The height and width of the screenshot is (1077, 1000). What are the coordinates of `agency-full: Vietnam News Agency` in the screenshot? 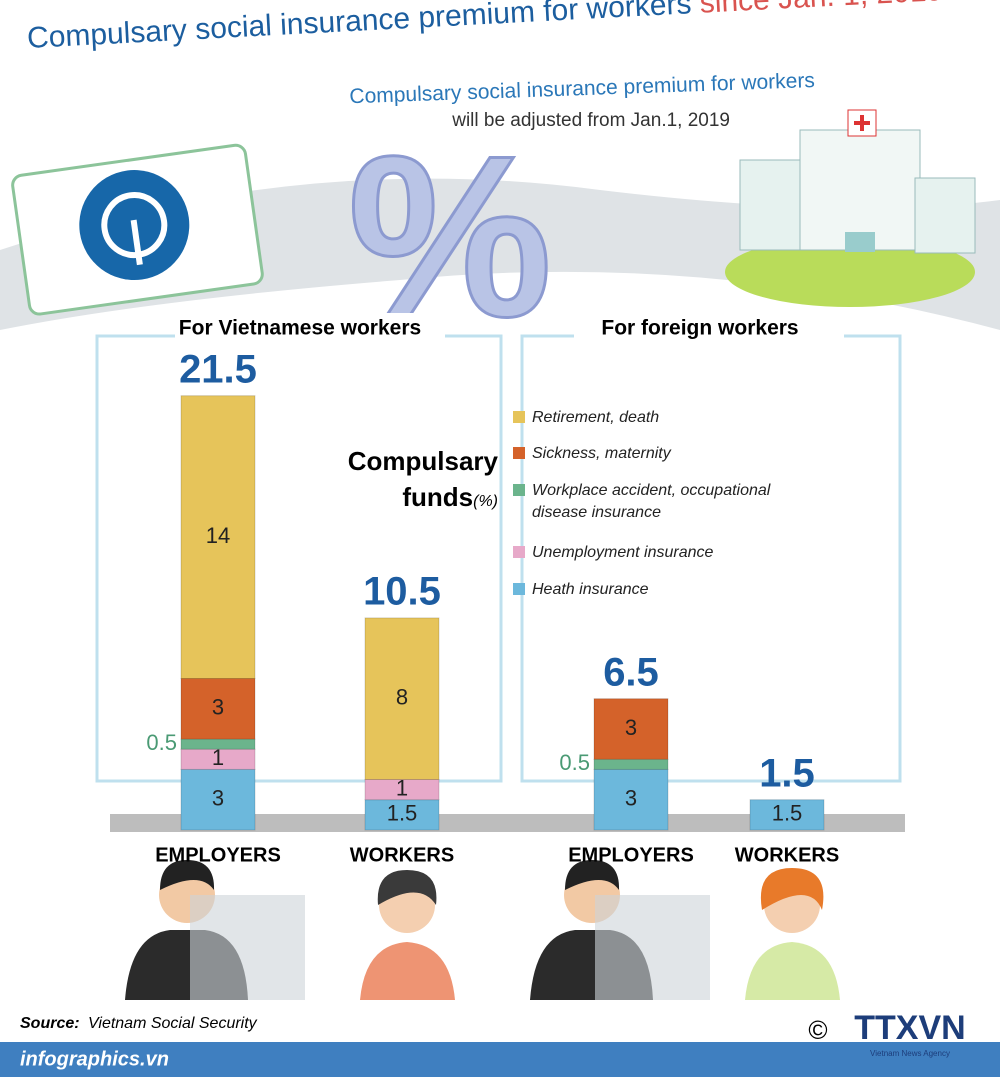 It's located at (910, 1053).